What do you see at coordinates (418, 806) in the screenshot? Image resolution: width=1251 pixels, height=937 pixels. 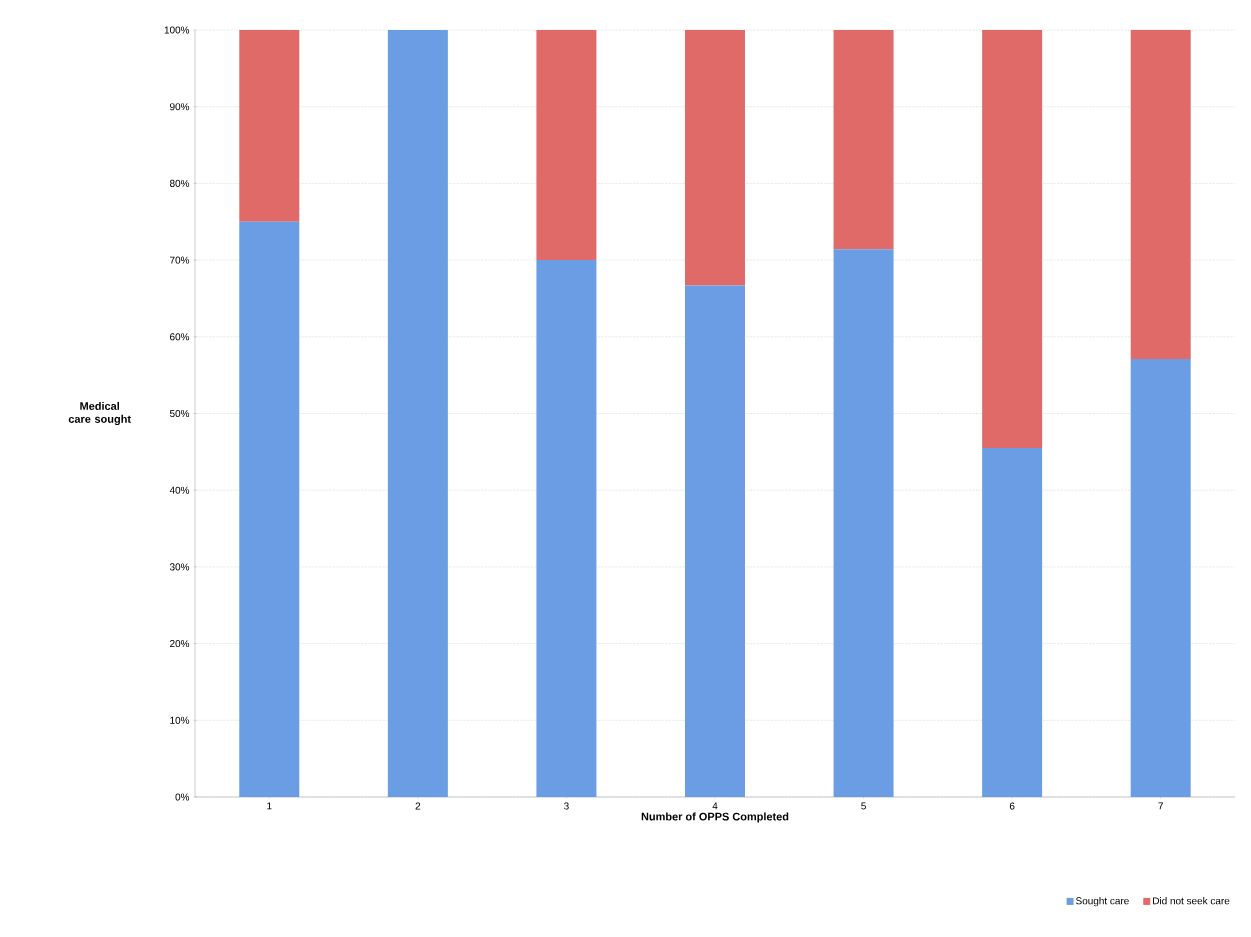 I see `x-tick-label: 2` at bounding box center [418, 806].